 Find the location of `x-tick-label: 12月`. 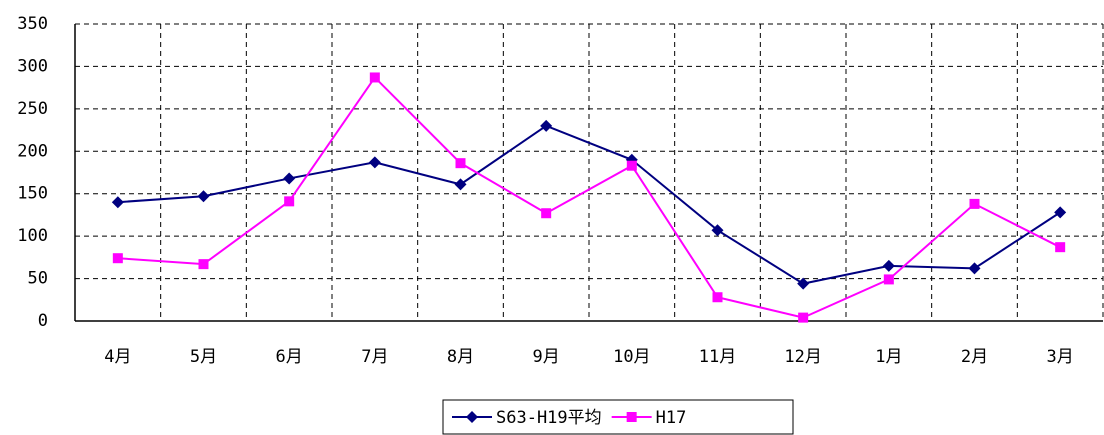

x-tick-label: 12月 is located at coordinates (802, 357).